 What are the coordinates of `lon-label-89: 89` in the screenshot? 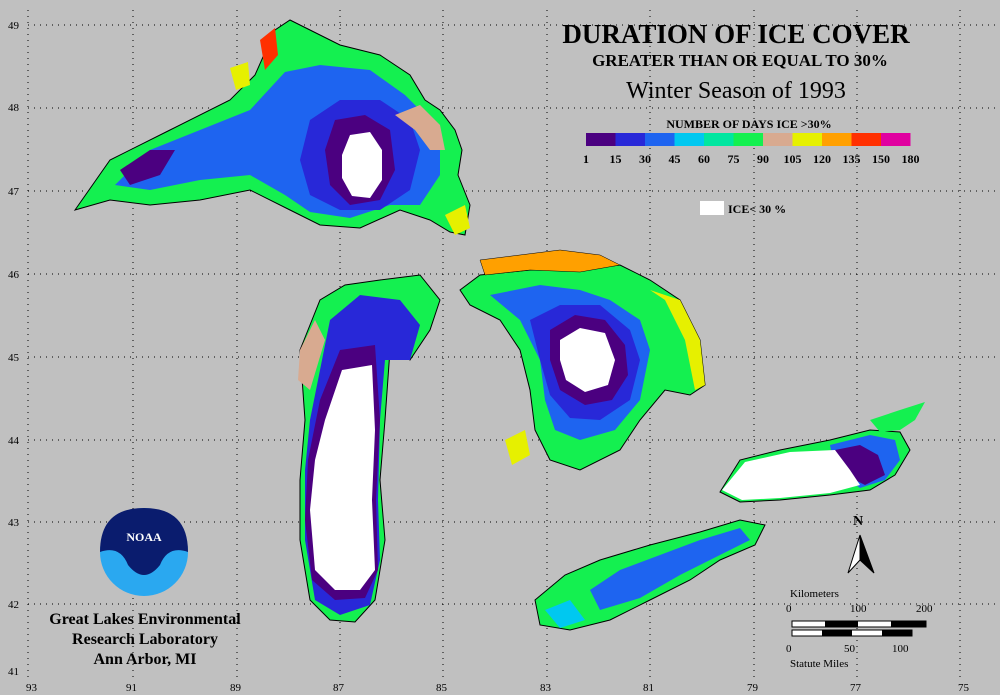 It's located at (236, 688).